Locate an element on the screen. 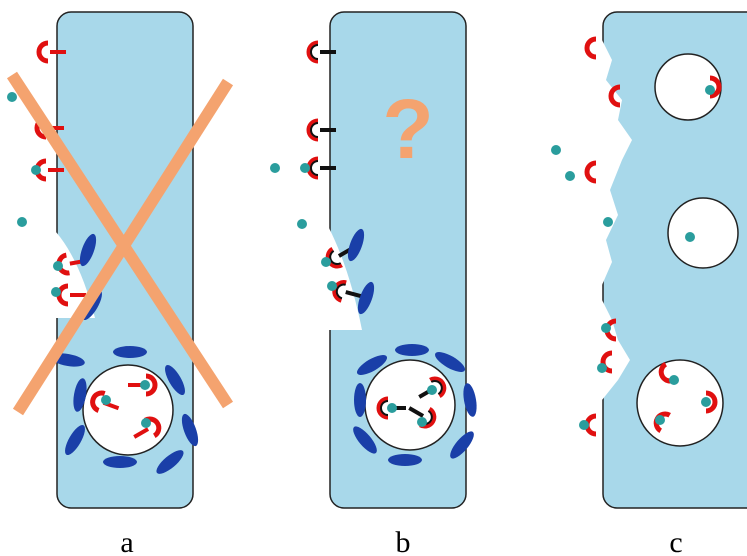  membrane-damage is located at coordinates (617, 215).